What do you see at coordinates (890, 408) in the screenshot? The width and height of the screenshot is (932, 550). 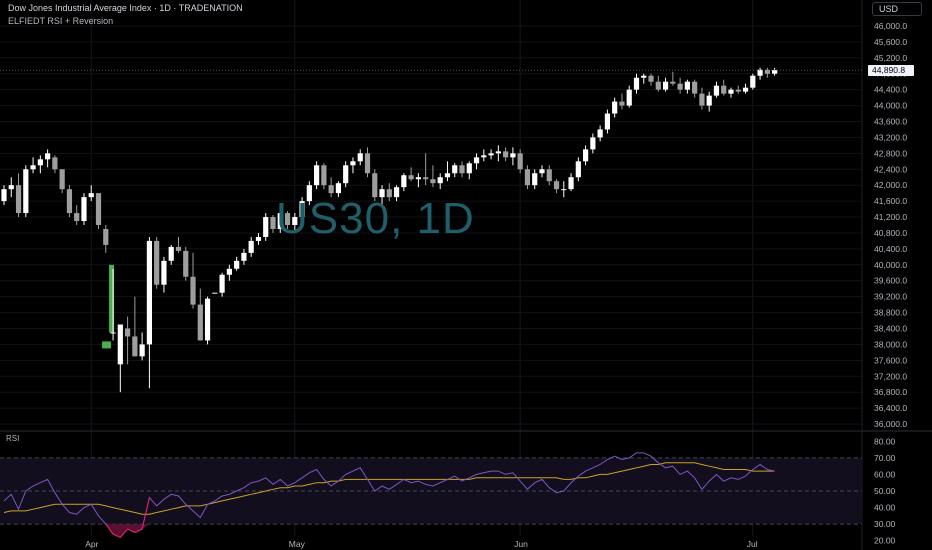 I see `price-tick-label: 36,400.0` at bounding box center [890, 408].